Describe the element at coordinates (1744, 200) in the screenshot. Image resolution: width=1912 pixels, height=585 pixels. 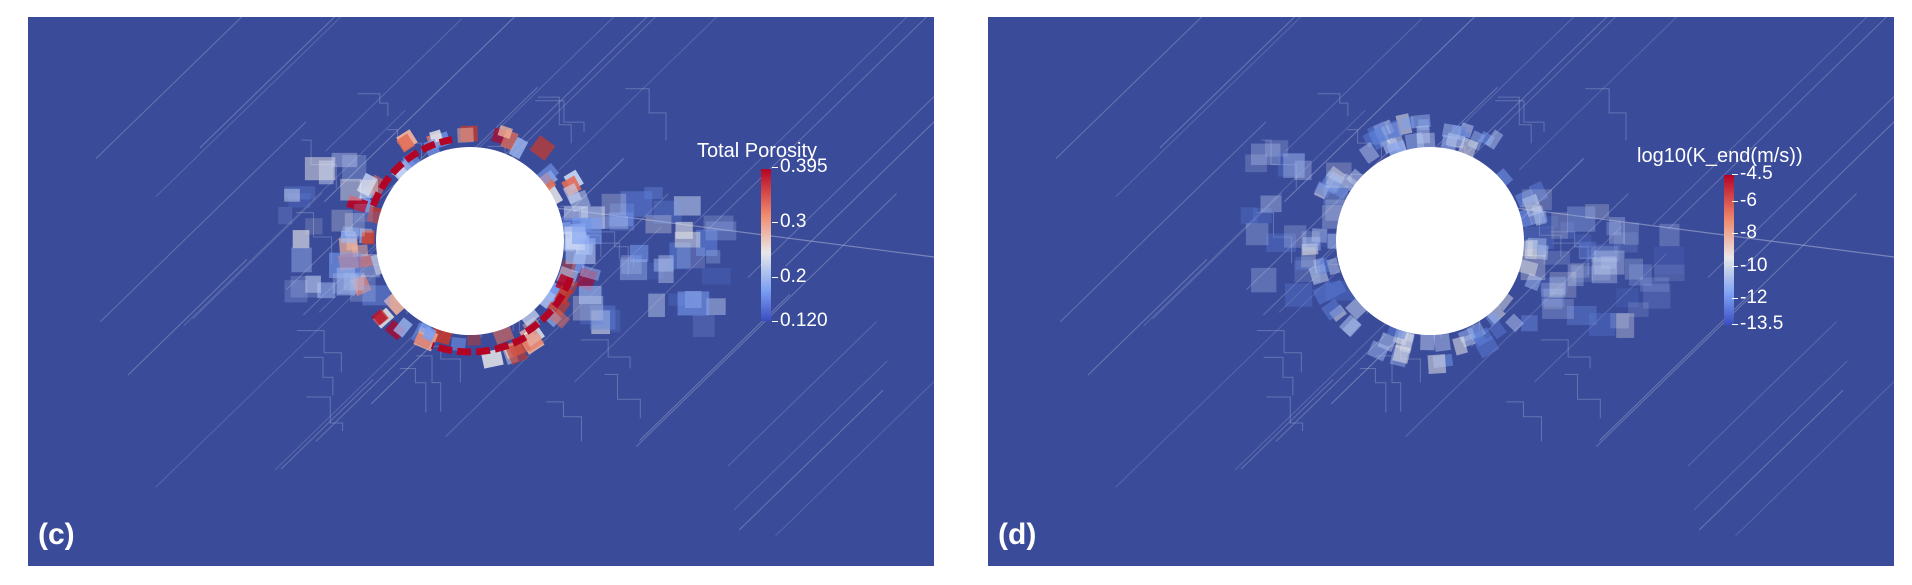
I see `colorbar-tick: -6` at that location.